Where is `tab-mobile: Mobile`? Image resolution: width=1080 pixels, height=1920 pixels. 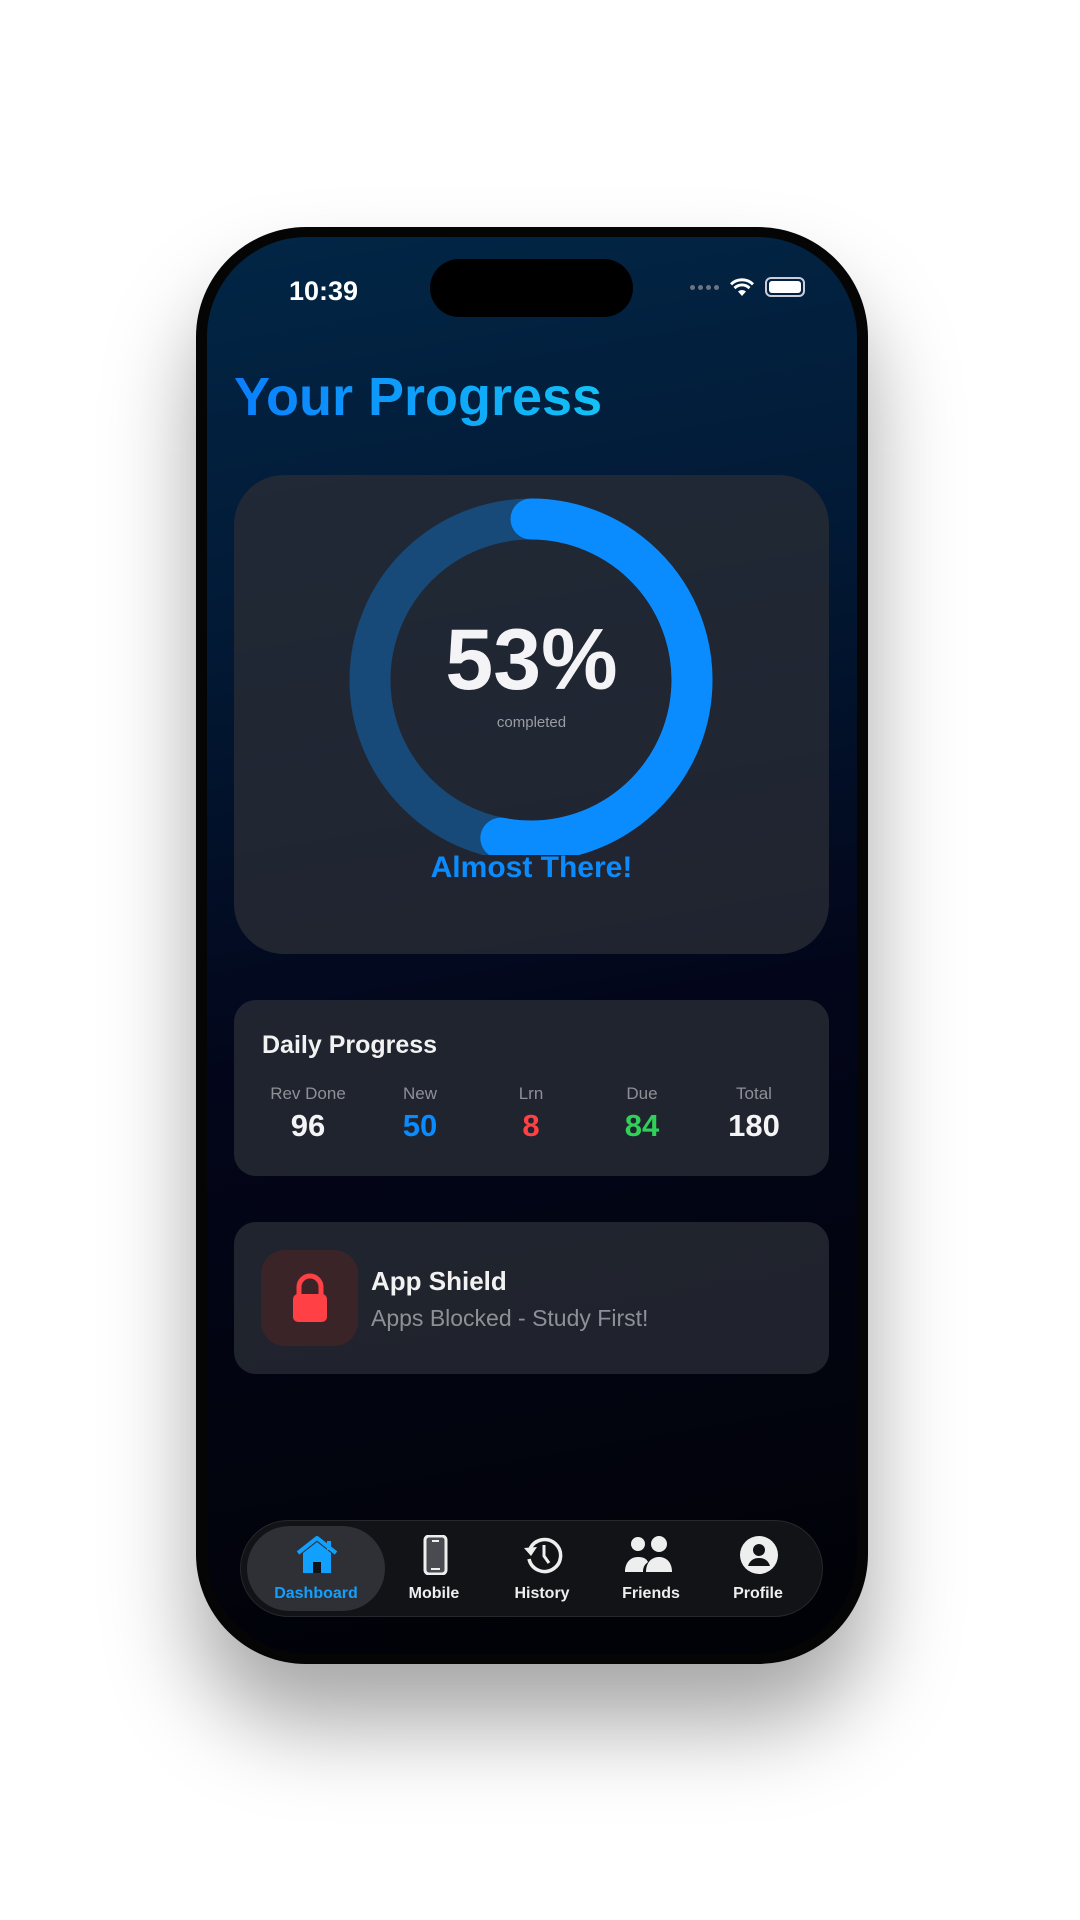 tab-mobile: Mobile is located at coordinates (434, 1568).